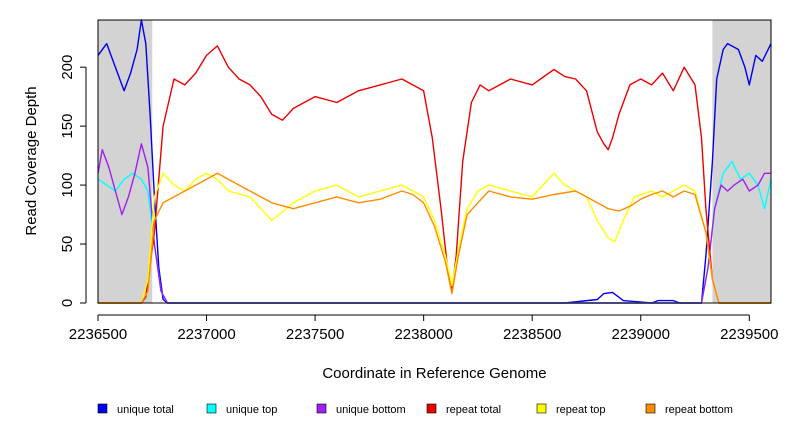 The width and height of the screenshot is (792, 432). Describe the element at coordinates (699, 410) in the screenshot. I see `legend-label-repeat-bottom: repeat bottom` at that location.